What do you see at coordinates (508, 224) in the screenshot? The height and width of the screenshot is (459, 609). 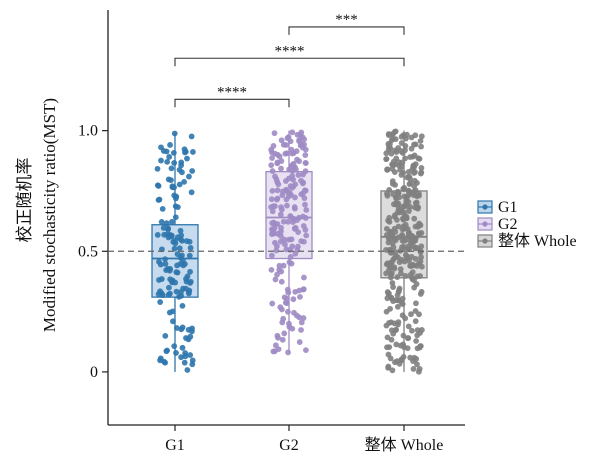 I see `legend-label: G2` at bounding box center [508, 224].